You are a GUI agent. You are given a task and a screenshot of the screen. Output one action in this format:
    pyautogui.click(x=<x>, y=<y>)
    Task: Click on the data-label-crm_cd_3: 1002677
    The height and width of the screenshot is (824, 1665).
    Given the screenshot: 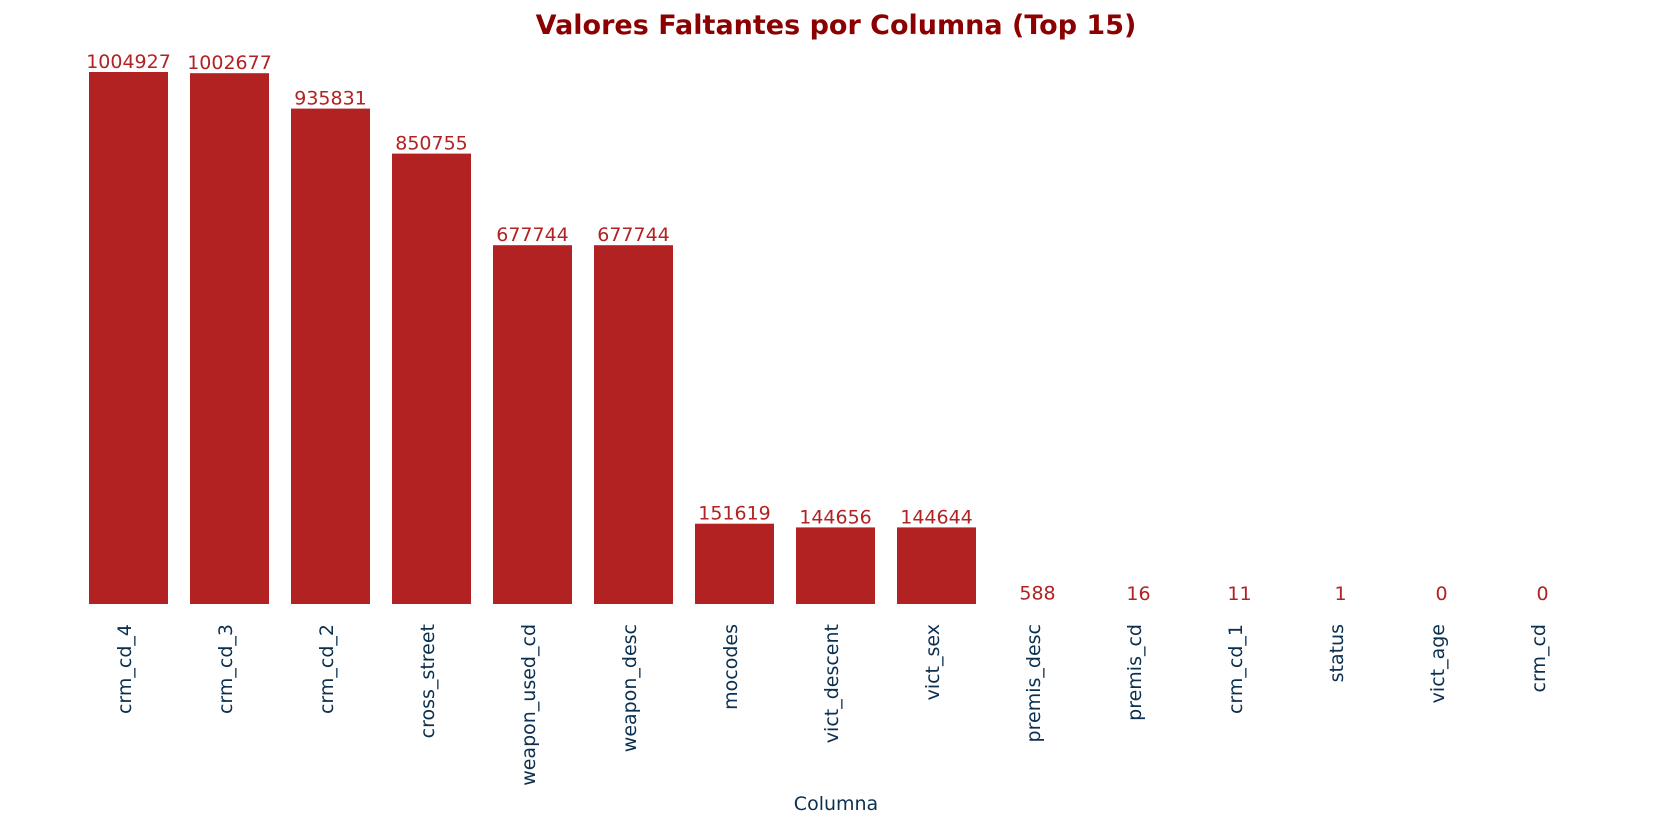 What is the action you would take?
    pyautogui.click(x=229, y=63)
    